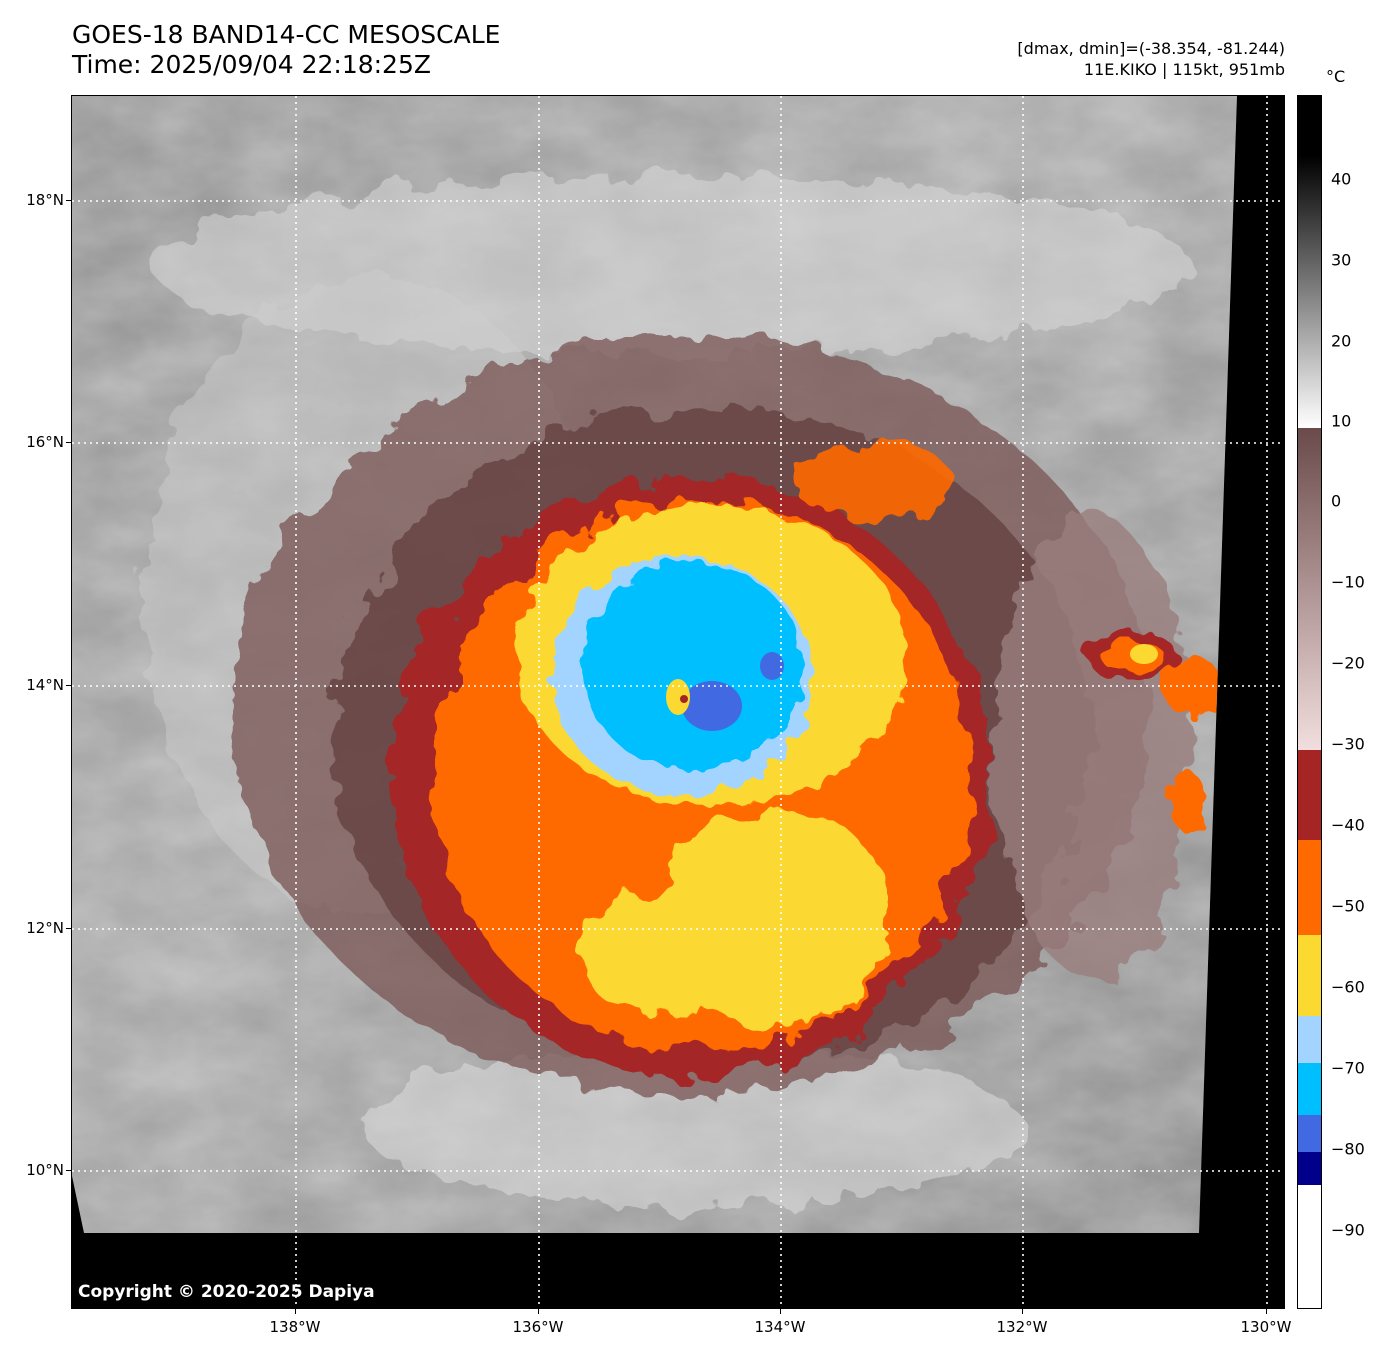 The width and height of the screenshot is (1390, 1359). What do you see at coordinates (295, 1327) in the screenshot?
I see `lon-label-138w: 138°W` at bounding box center [295, 1327].